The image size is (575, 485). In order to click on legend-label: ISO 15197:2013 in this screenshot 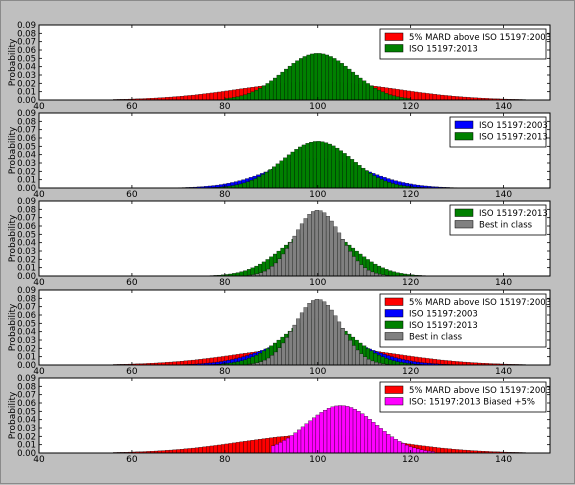, I will do `click(513, 214)`.